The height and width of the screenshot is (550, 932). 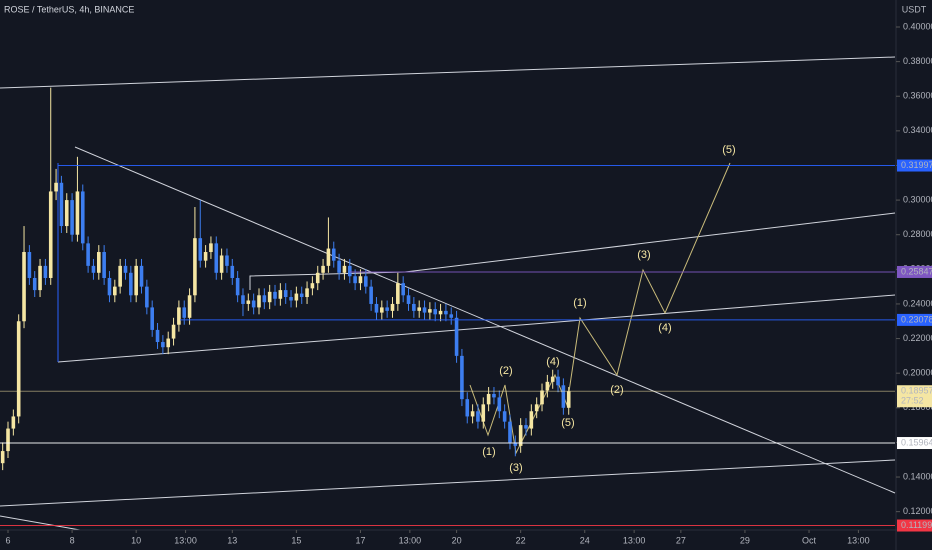 What do you see at coordinates (476, 328) in the screenshot?
I see `trend-up` at bounding box center [476, 328].